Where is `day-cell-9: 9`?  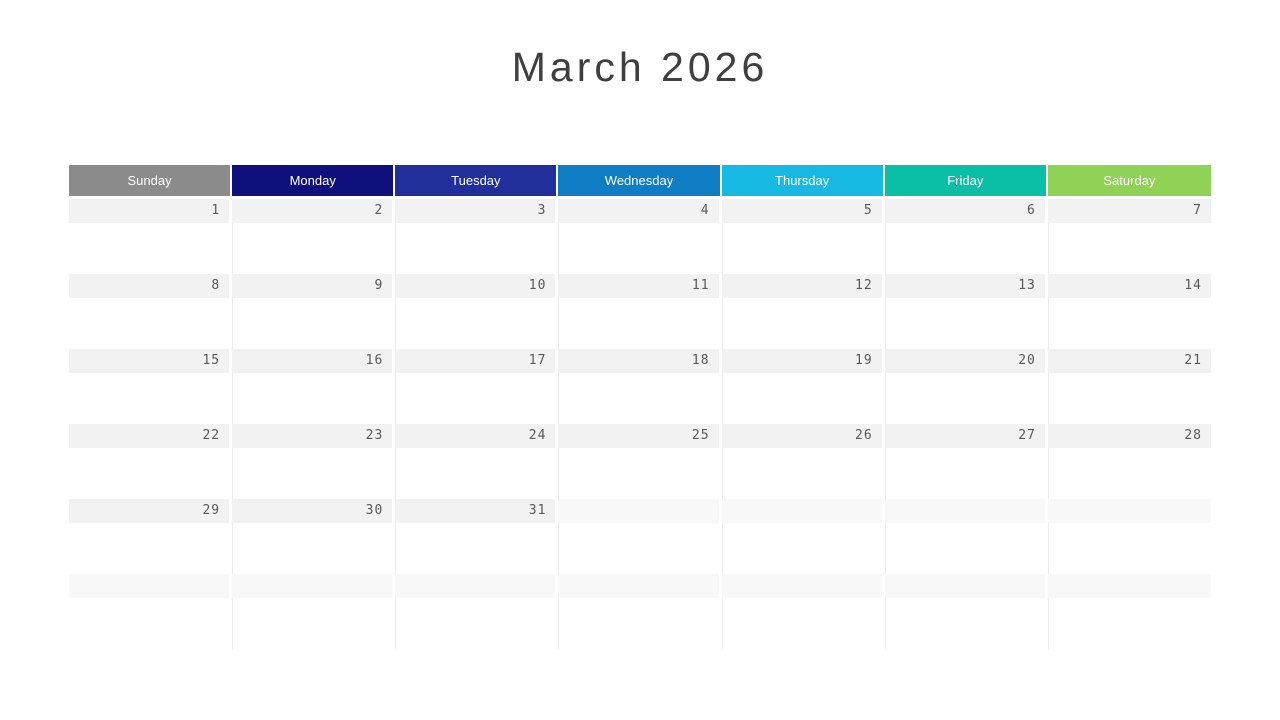 day-cell-9: 9 is located at coordinates (314, 286).